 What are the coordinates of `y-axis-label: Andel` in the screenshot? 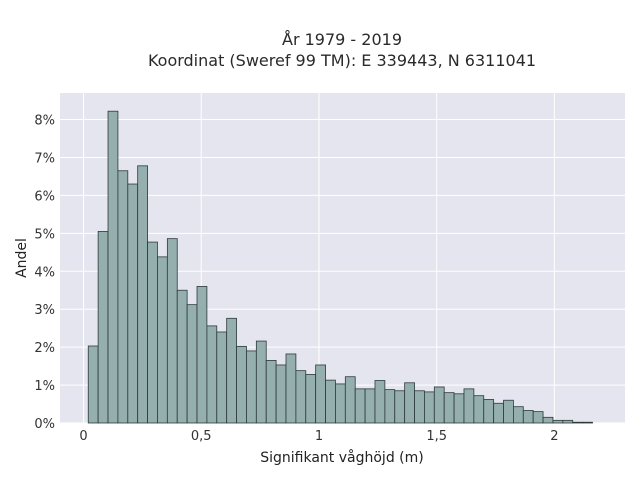 It's located at (22, 258).